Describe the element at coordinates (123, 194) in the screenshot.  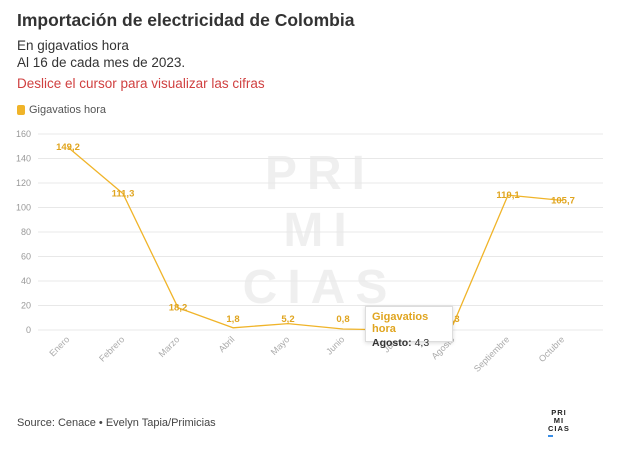
I see `data-label: 111,3` at that location.